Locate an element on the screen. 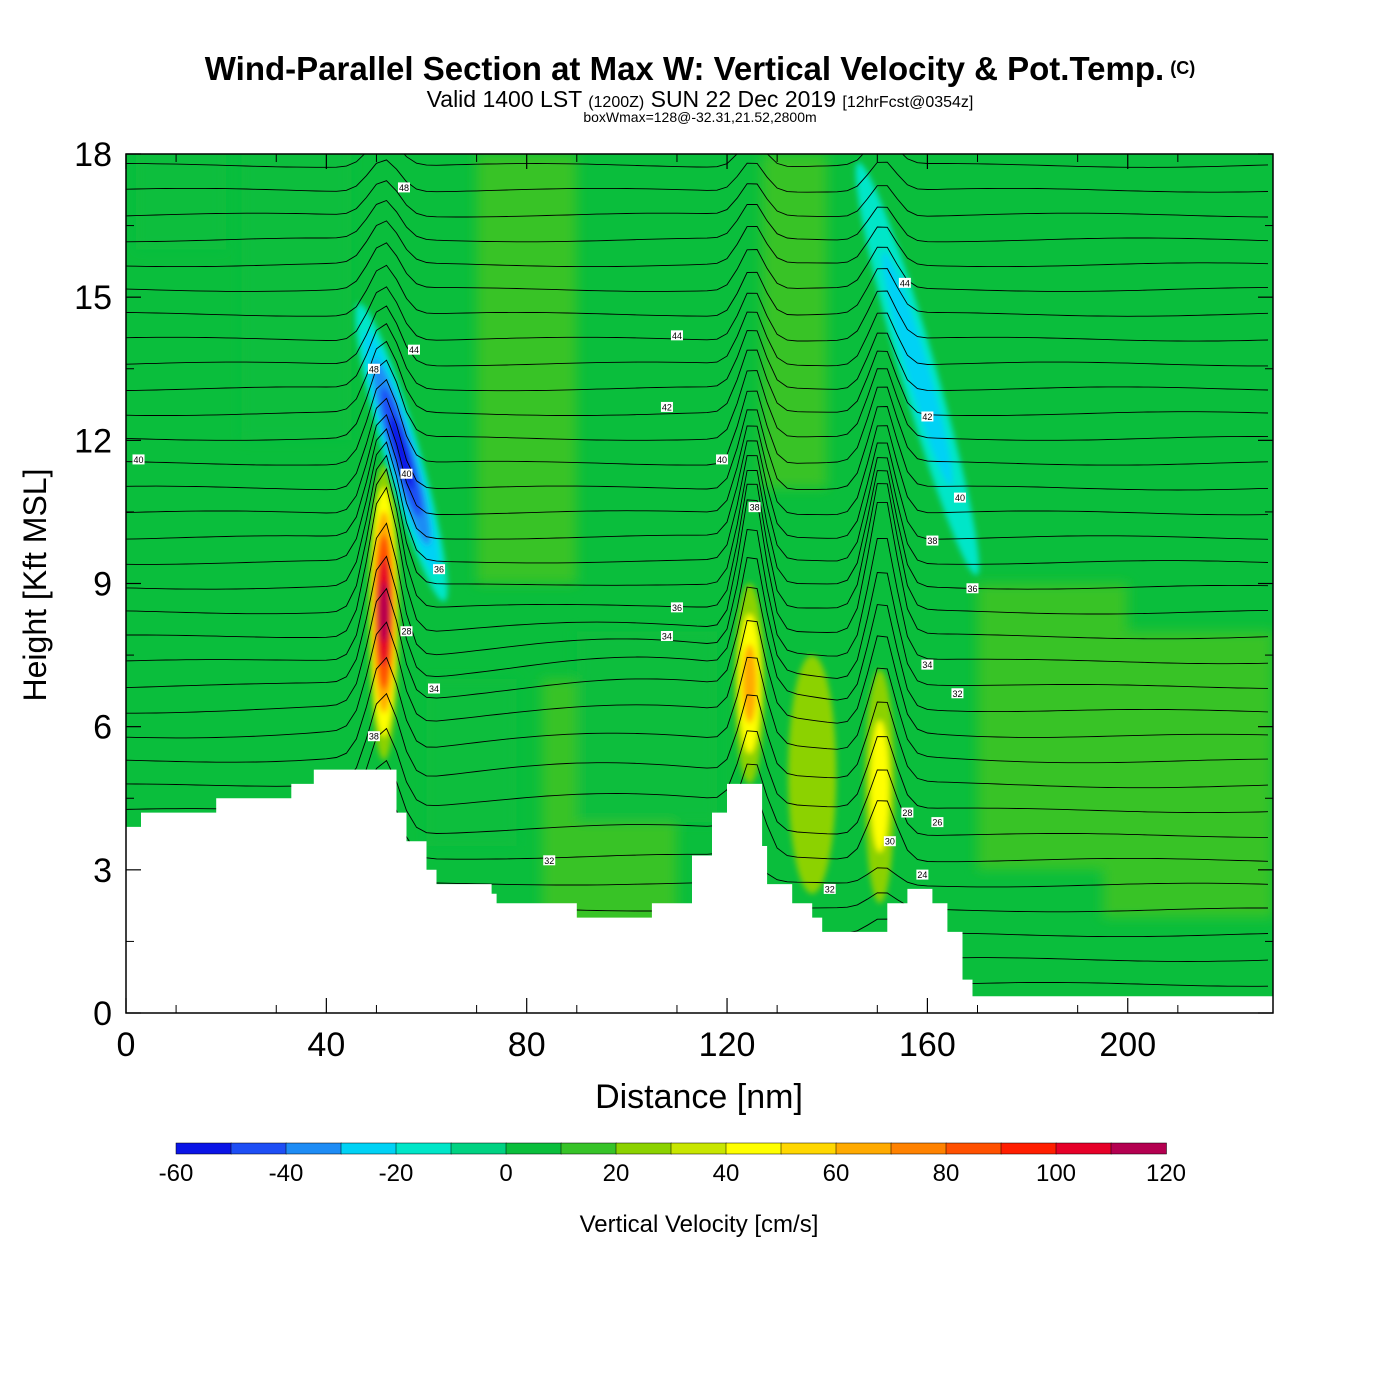 The width and height of the screenshot is (1400, 1400). colorbar-tick-label: 60 is located at coordinates (836, 1173).